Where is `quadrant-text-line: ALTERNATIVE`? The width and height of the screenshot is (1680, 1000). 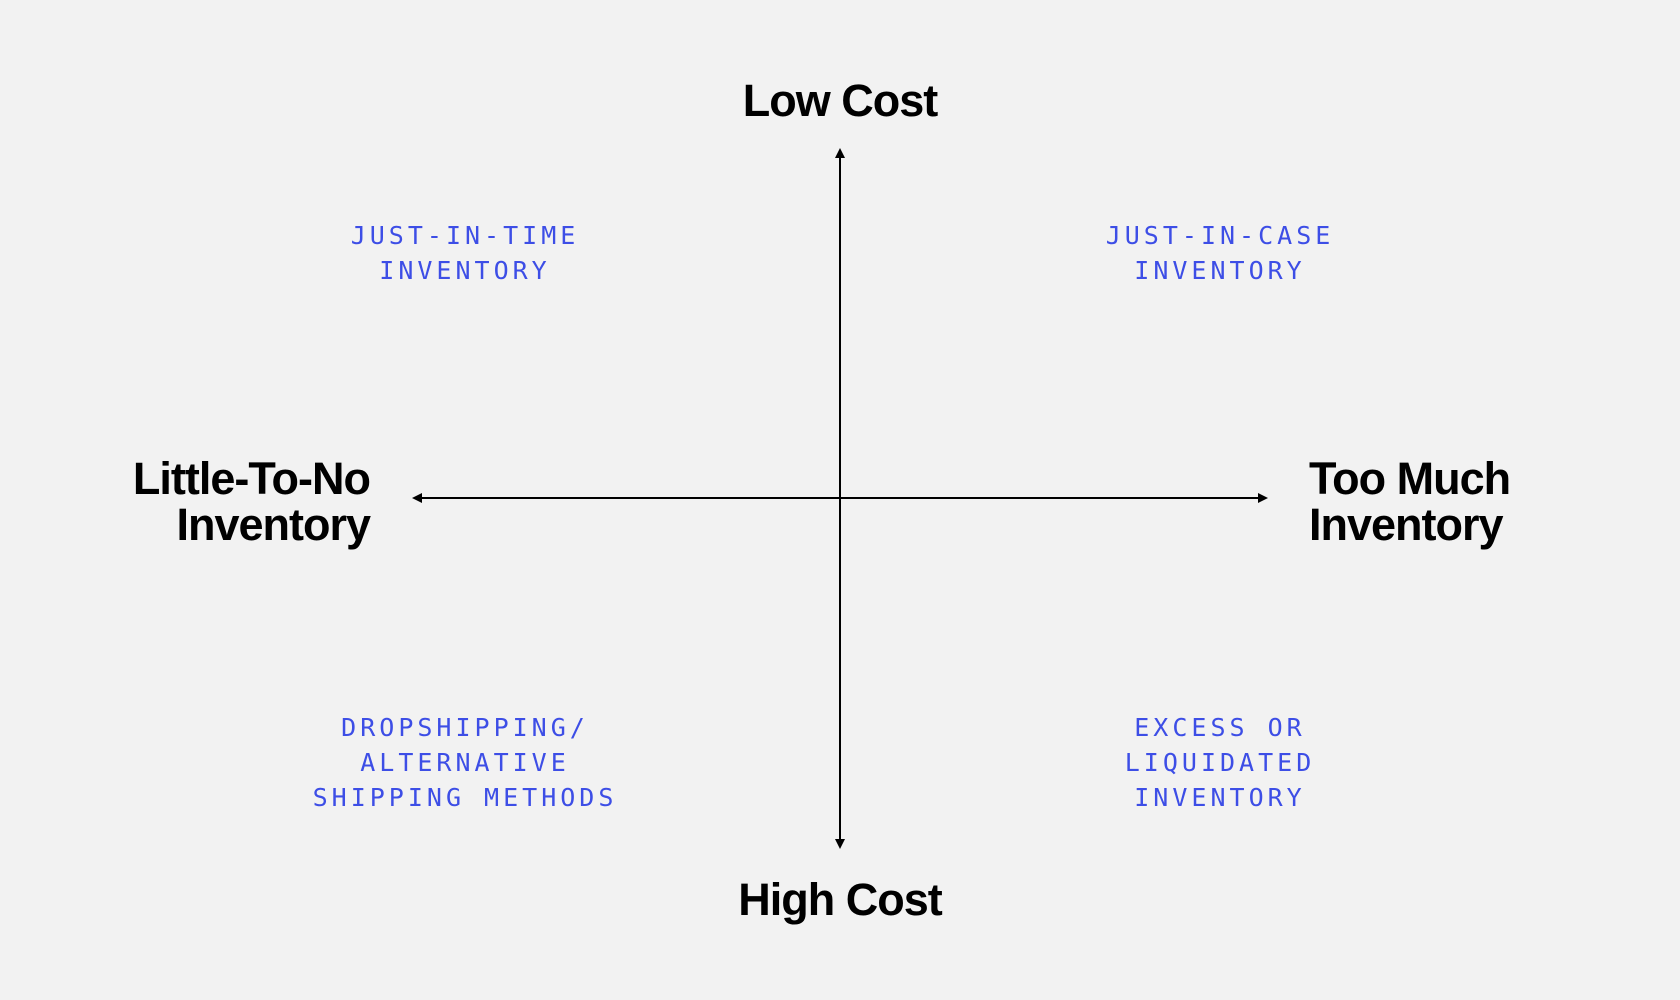
quadrant-text-line: ALTERNATIVE is located at coordinates (465, 762).